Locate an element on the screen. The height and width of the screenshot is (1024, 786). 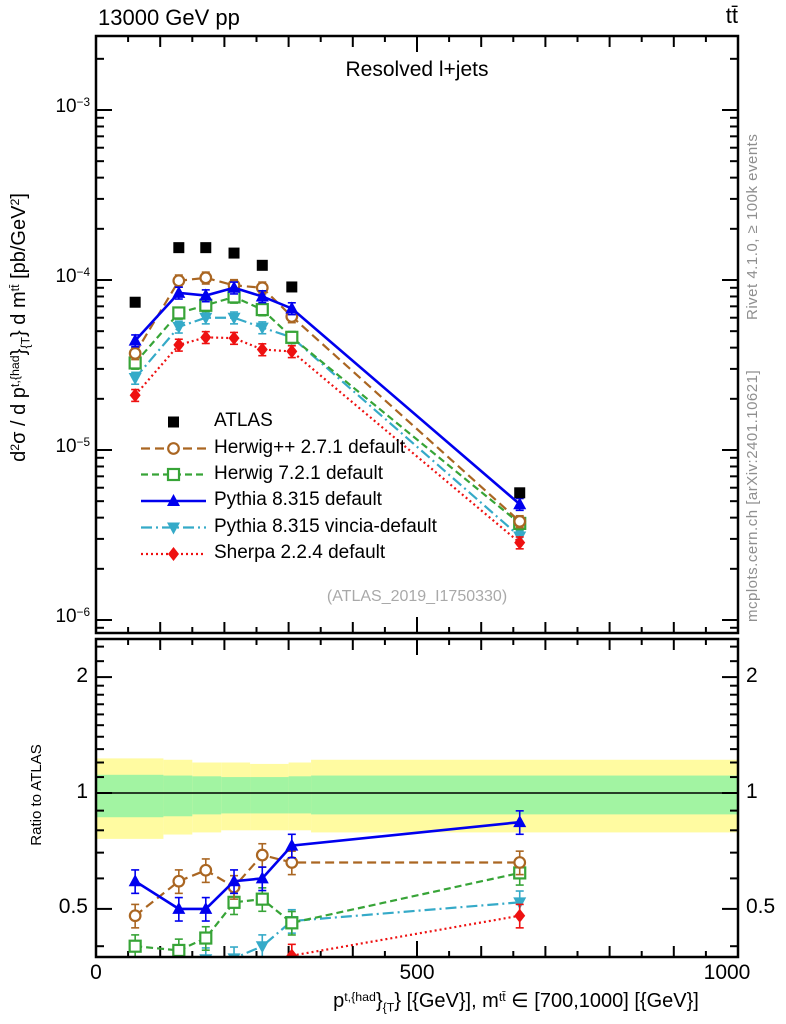
ratio-tick-left-2: 2 is located at coordinates (82, 675).